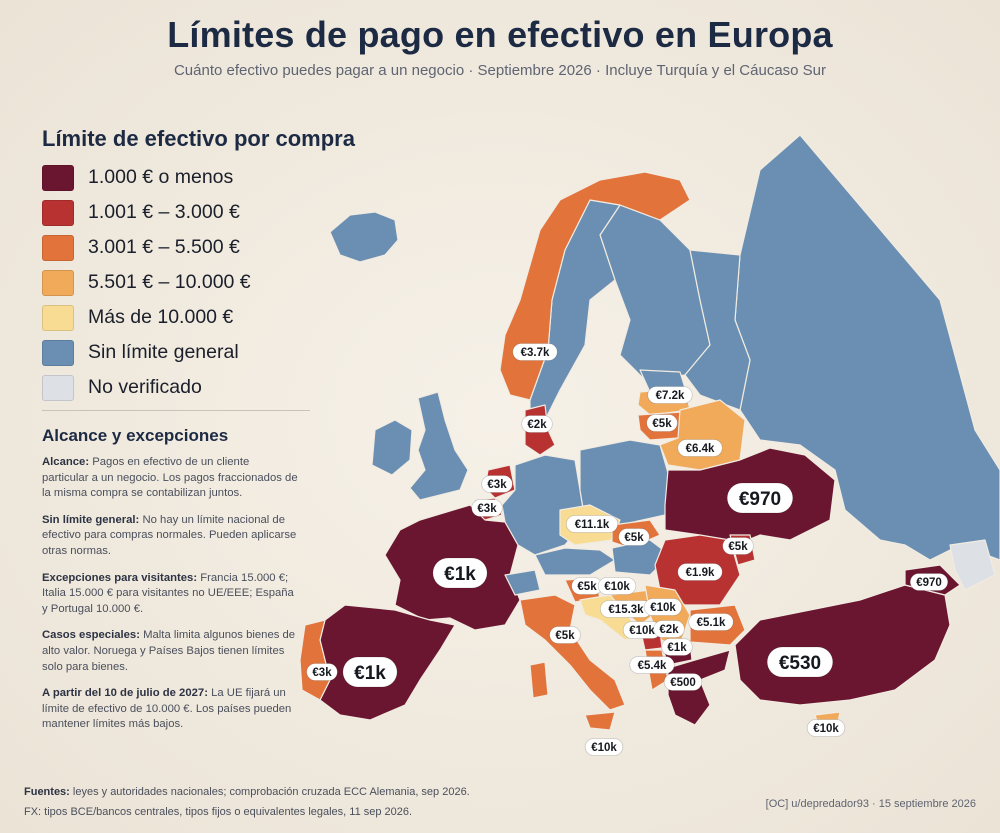  What do you see at coordinates (972, 565) in the screenshot?
I see `country-azerbaijan` at bounding box center [972, 565].